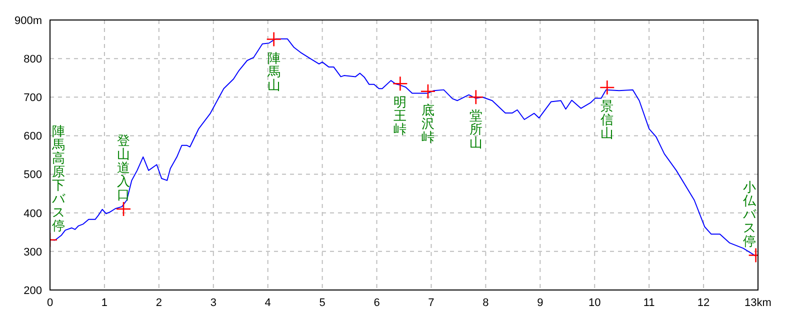 The height and width of the screenshot is (320, 800). I want to click on x-tick-label: 8, so click(485, 302).